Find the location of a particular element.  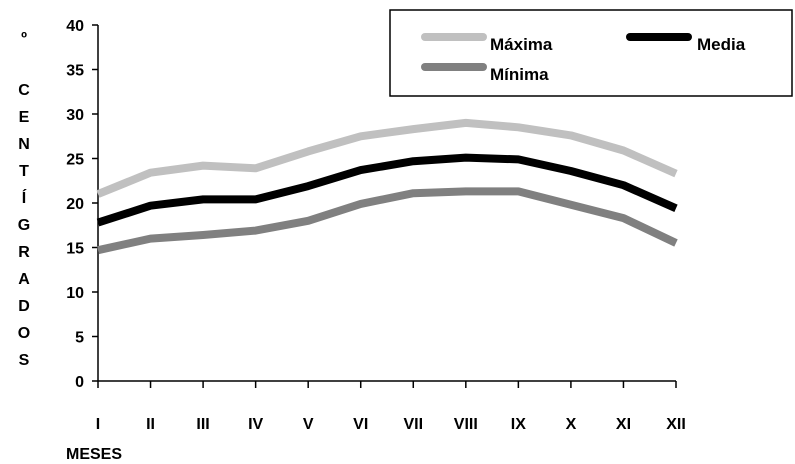

x-tick-label: X is located at coordinates (571, 424).